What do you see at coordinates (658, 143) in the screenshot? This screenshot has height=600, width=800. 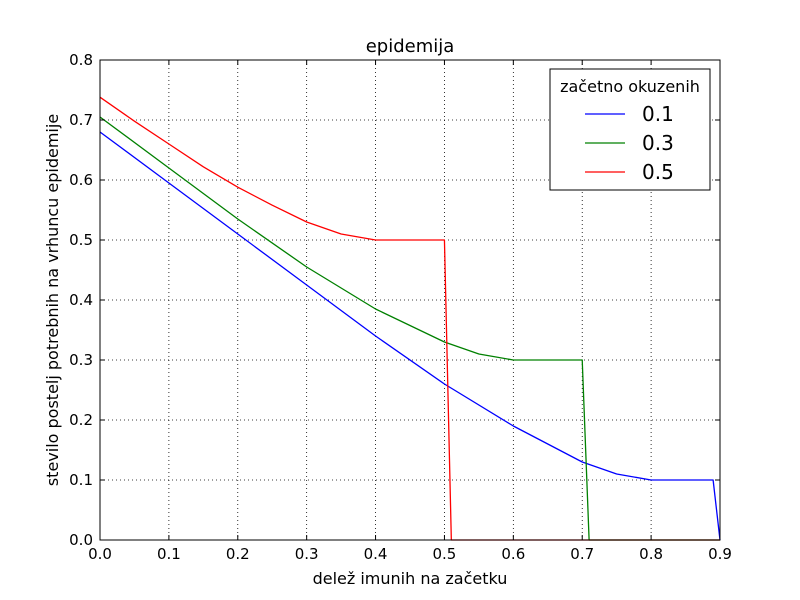 I see `legend-label: 0.3` at bounding box center [658, 143].